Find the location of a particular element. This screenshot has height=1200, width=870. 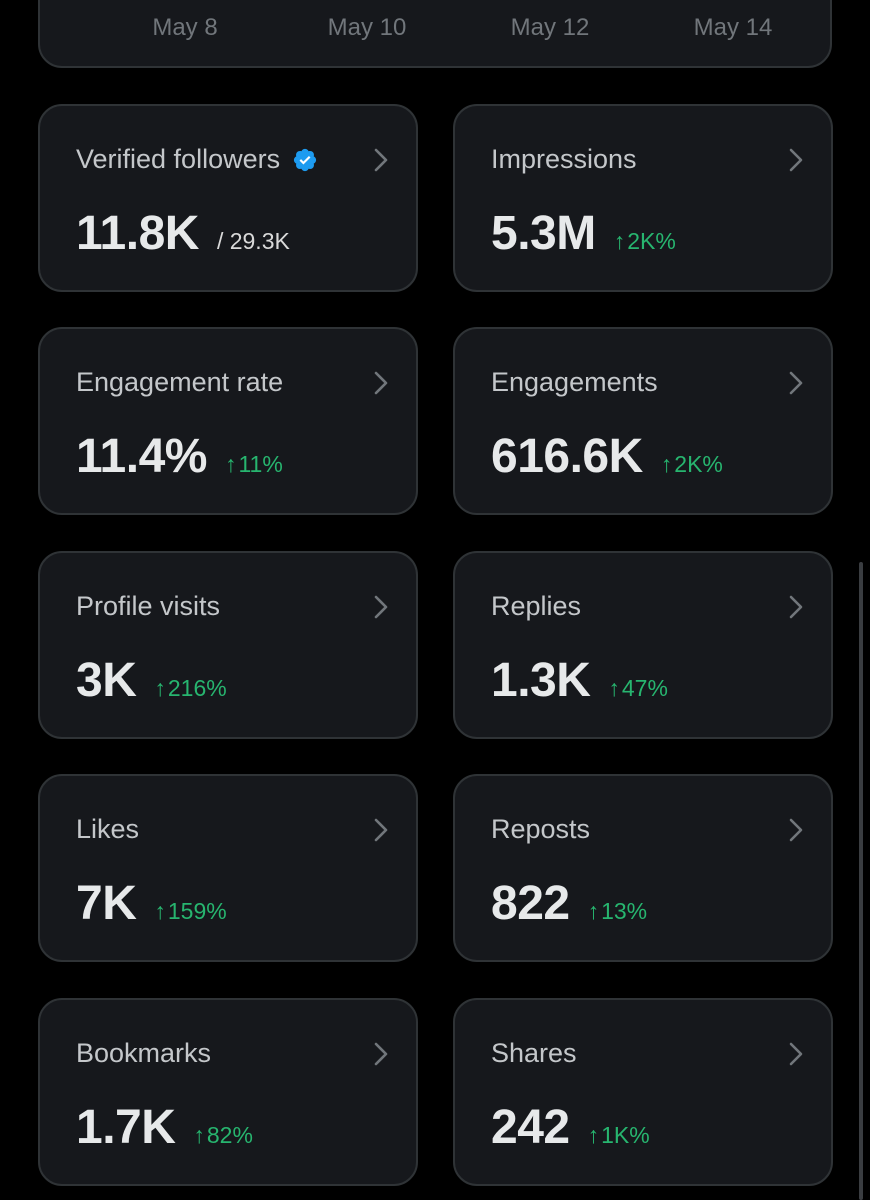

metric-value: 1.3K is located at coordinates (541, 680).